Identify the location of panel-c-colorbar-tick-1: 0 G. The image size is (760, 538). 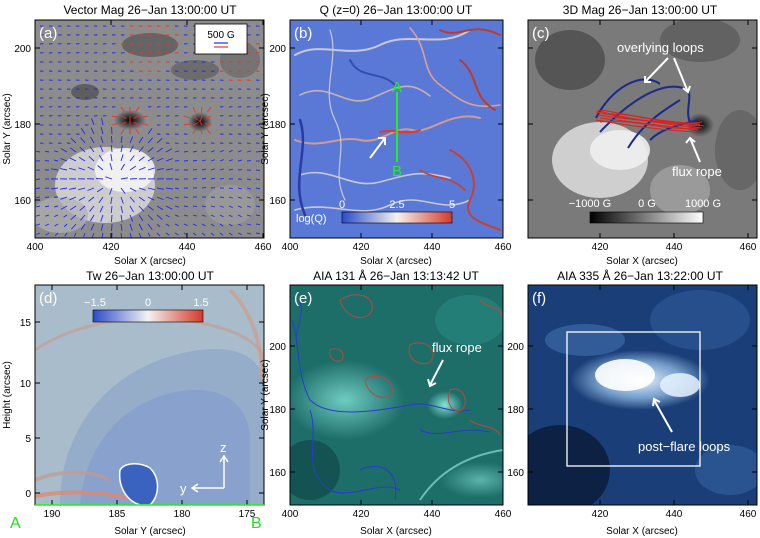
(647, 204).